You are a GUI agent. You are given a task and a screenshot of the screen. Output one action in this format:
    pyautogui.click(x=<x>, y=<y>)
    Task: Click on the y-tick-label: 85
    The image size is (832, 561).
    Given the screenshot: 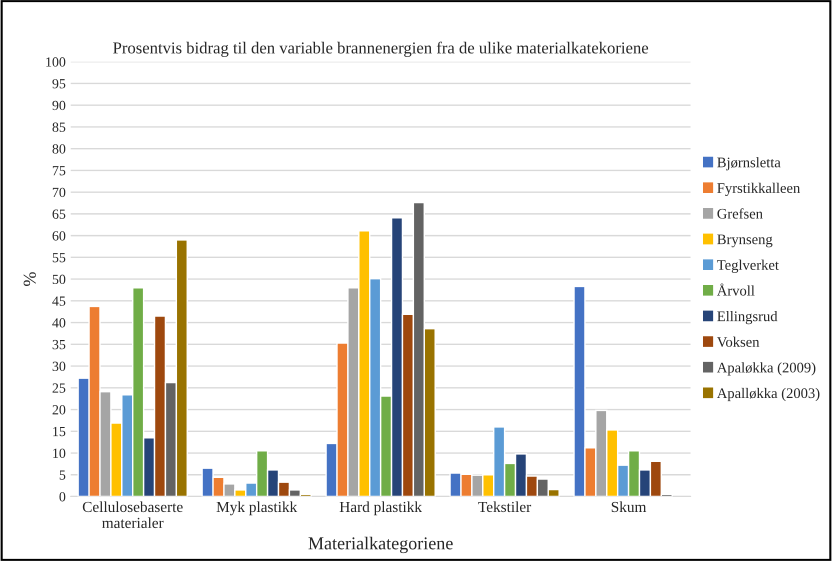 What is the action you would take?
    pyautogui.click(x=59, y=127)
    